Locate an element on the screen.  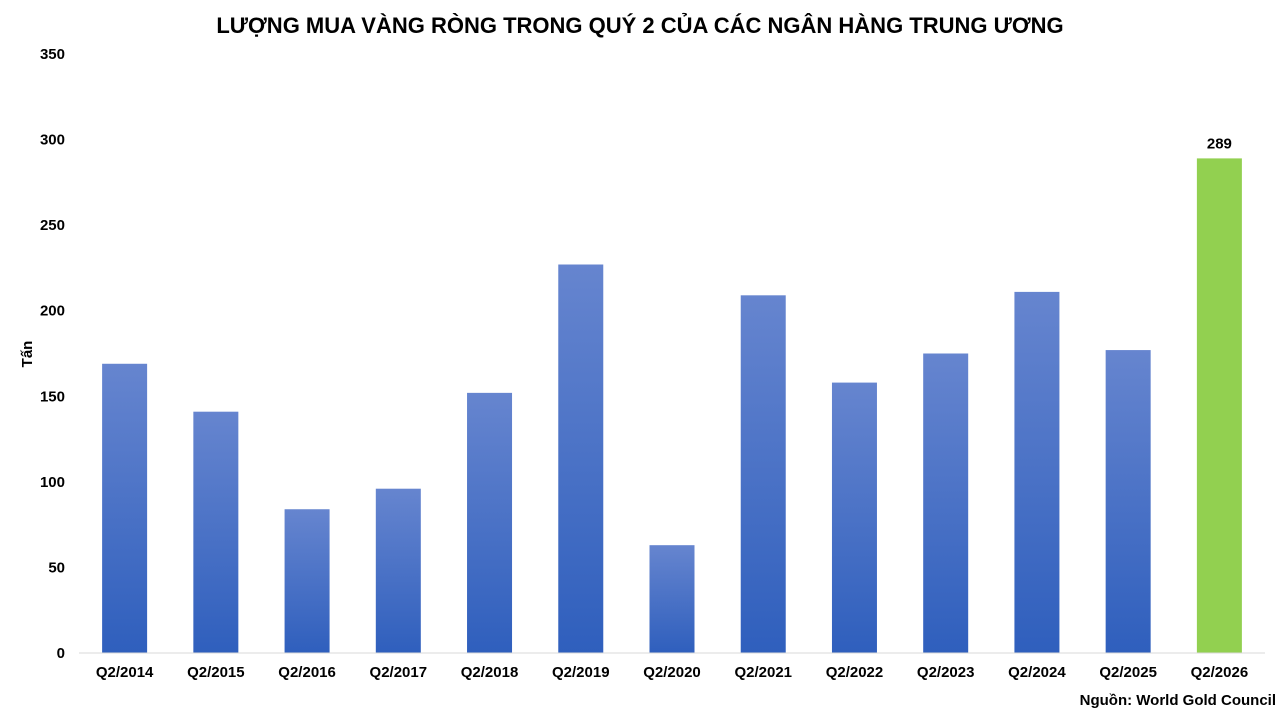
y-axis-label: Tấn is located at coordinates (27, 354).